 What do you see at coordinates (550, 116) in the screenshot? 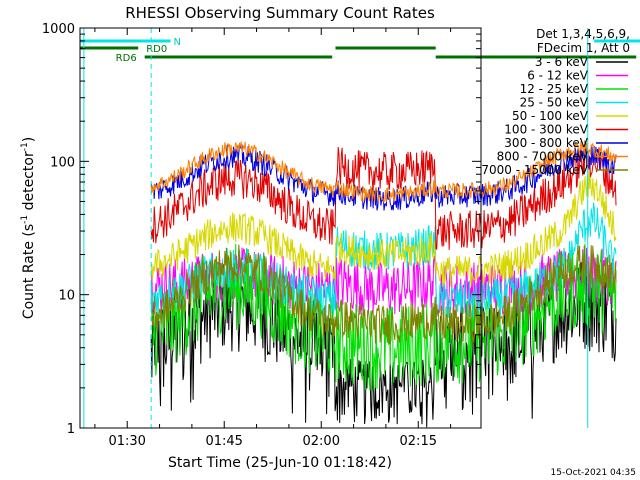
I see `legend-label: 50 - 100 keV` at bounding box center [550, 116].